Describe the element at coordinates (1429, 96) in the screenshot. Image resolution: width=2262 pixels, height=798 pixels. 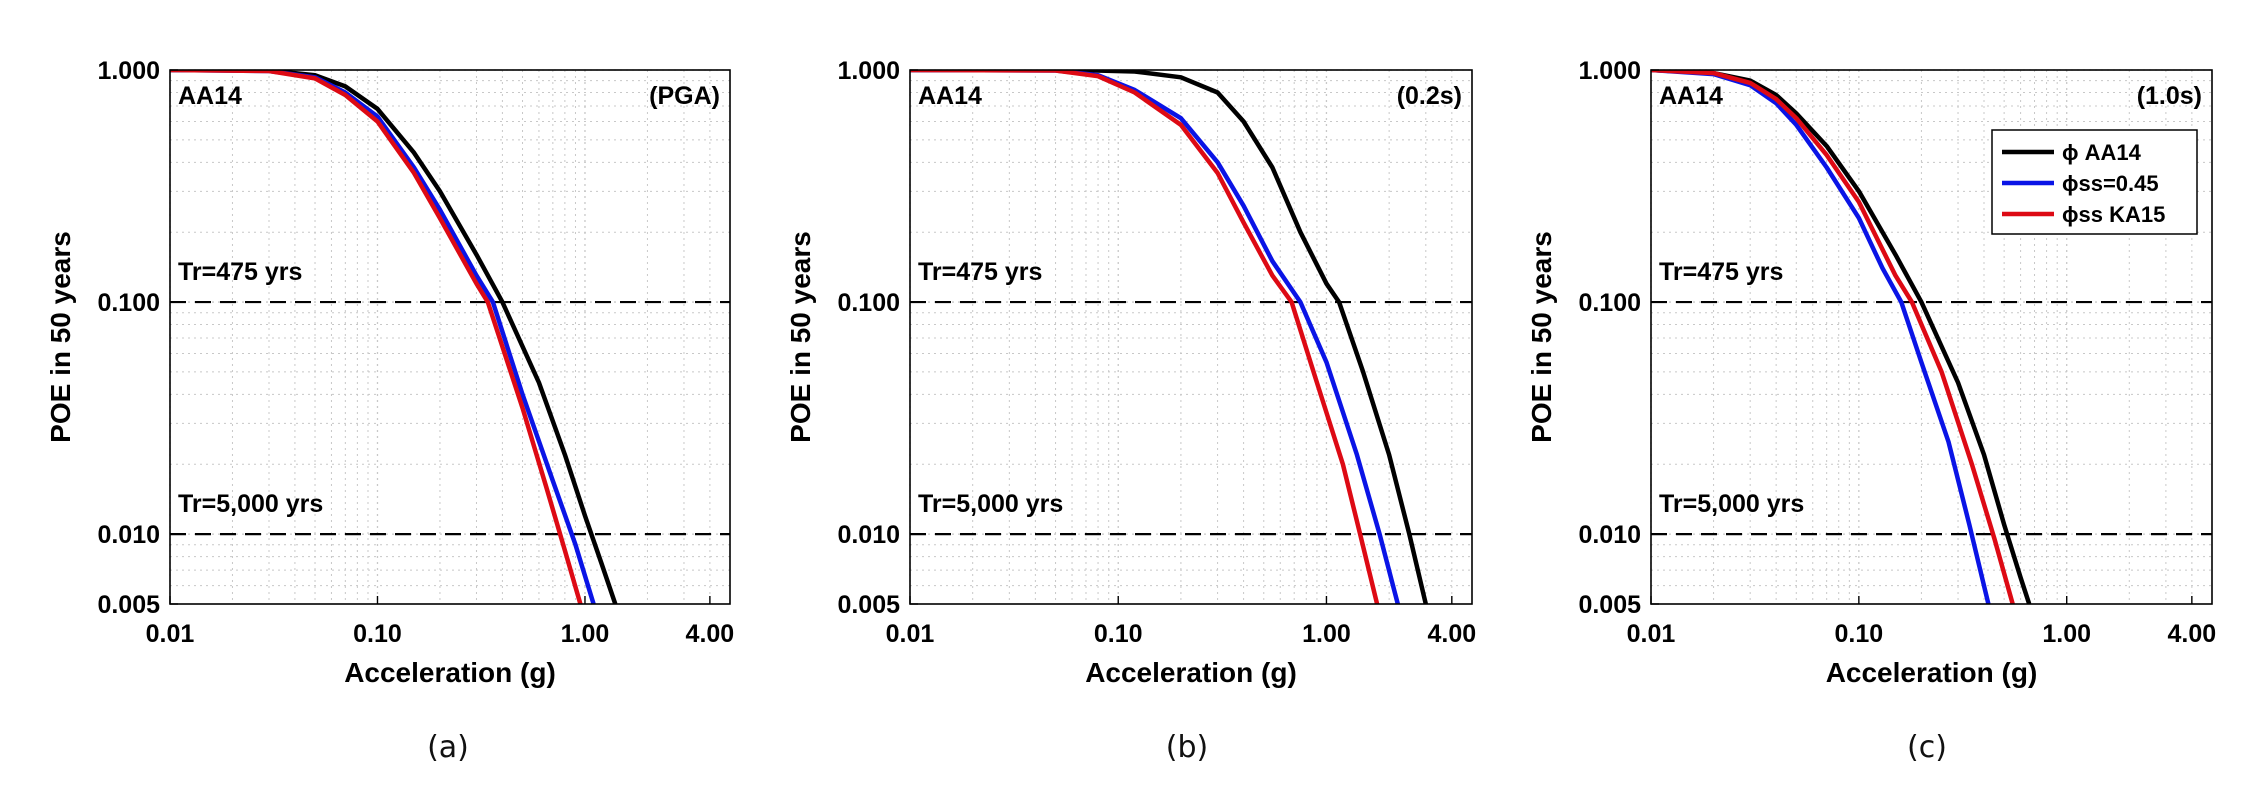
I see `period-label: (0.2s)` at that location.